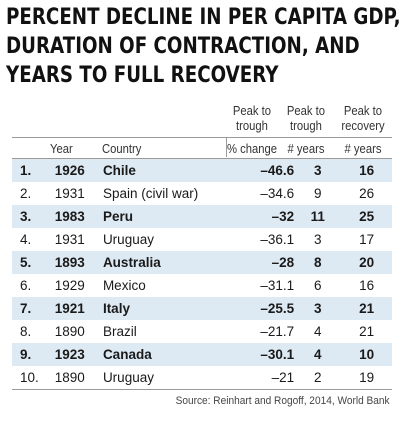 The height and width of the screenshot is (423, 400). Describe the element at coordinates (260, 170) in the screenshot. I see `pct-change-cell: –46.6` at that location.